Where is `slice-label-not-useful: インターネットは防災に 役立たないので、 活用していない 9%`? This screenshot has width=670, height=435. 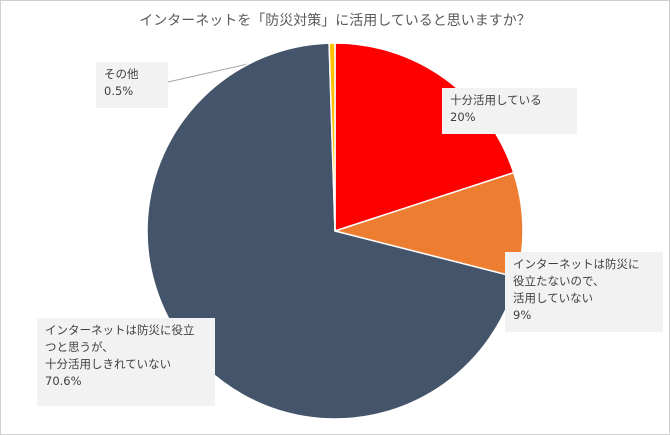 slice-label-not-useful: インターネットは防災に 役立たないので、 活用していない 9% is located at coordinates (584, 292).